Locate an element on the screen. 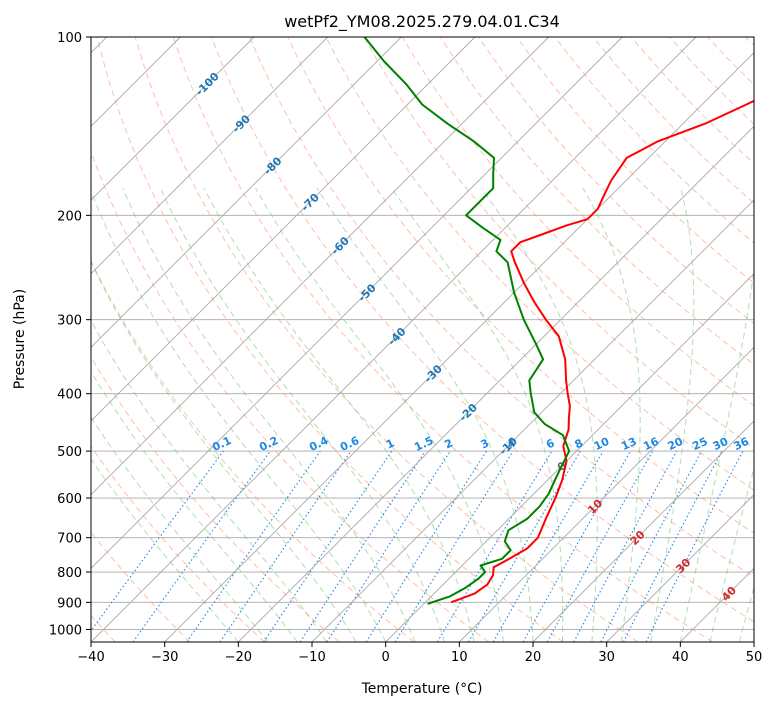 The width and height of the screenshot is (775, 708). y-tick-label: 100 is located at coordinates (69, 38).